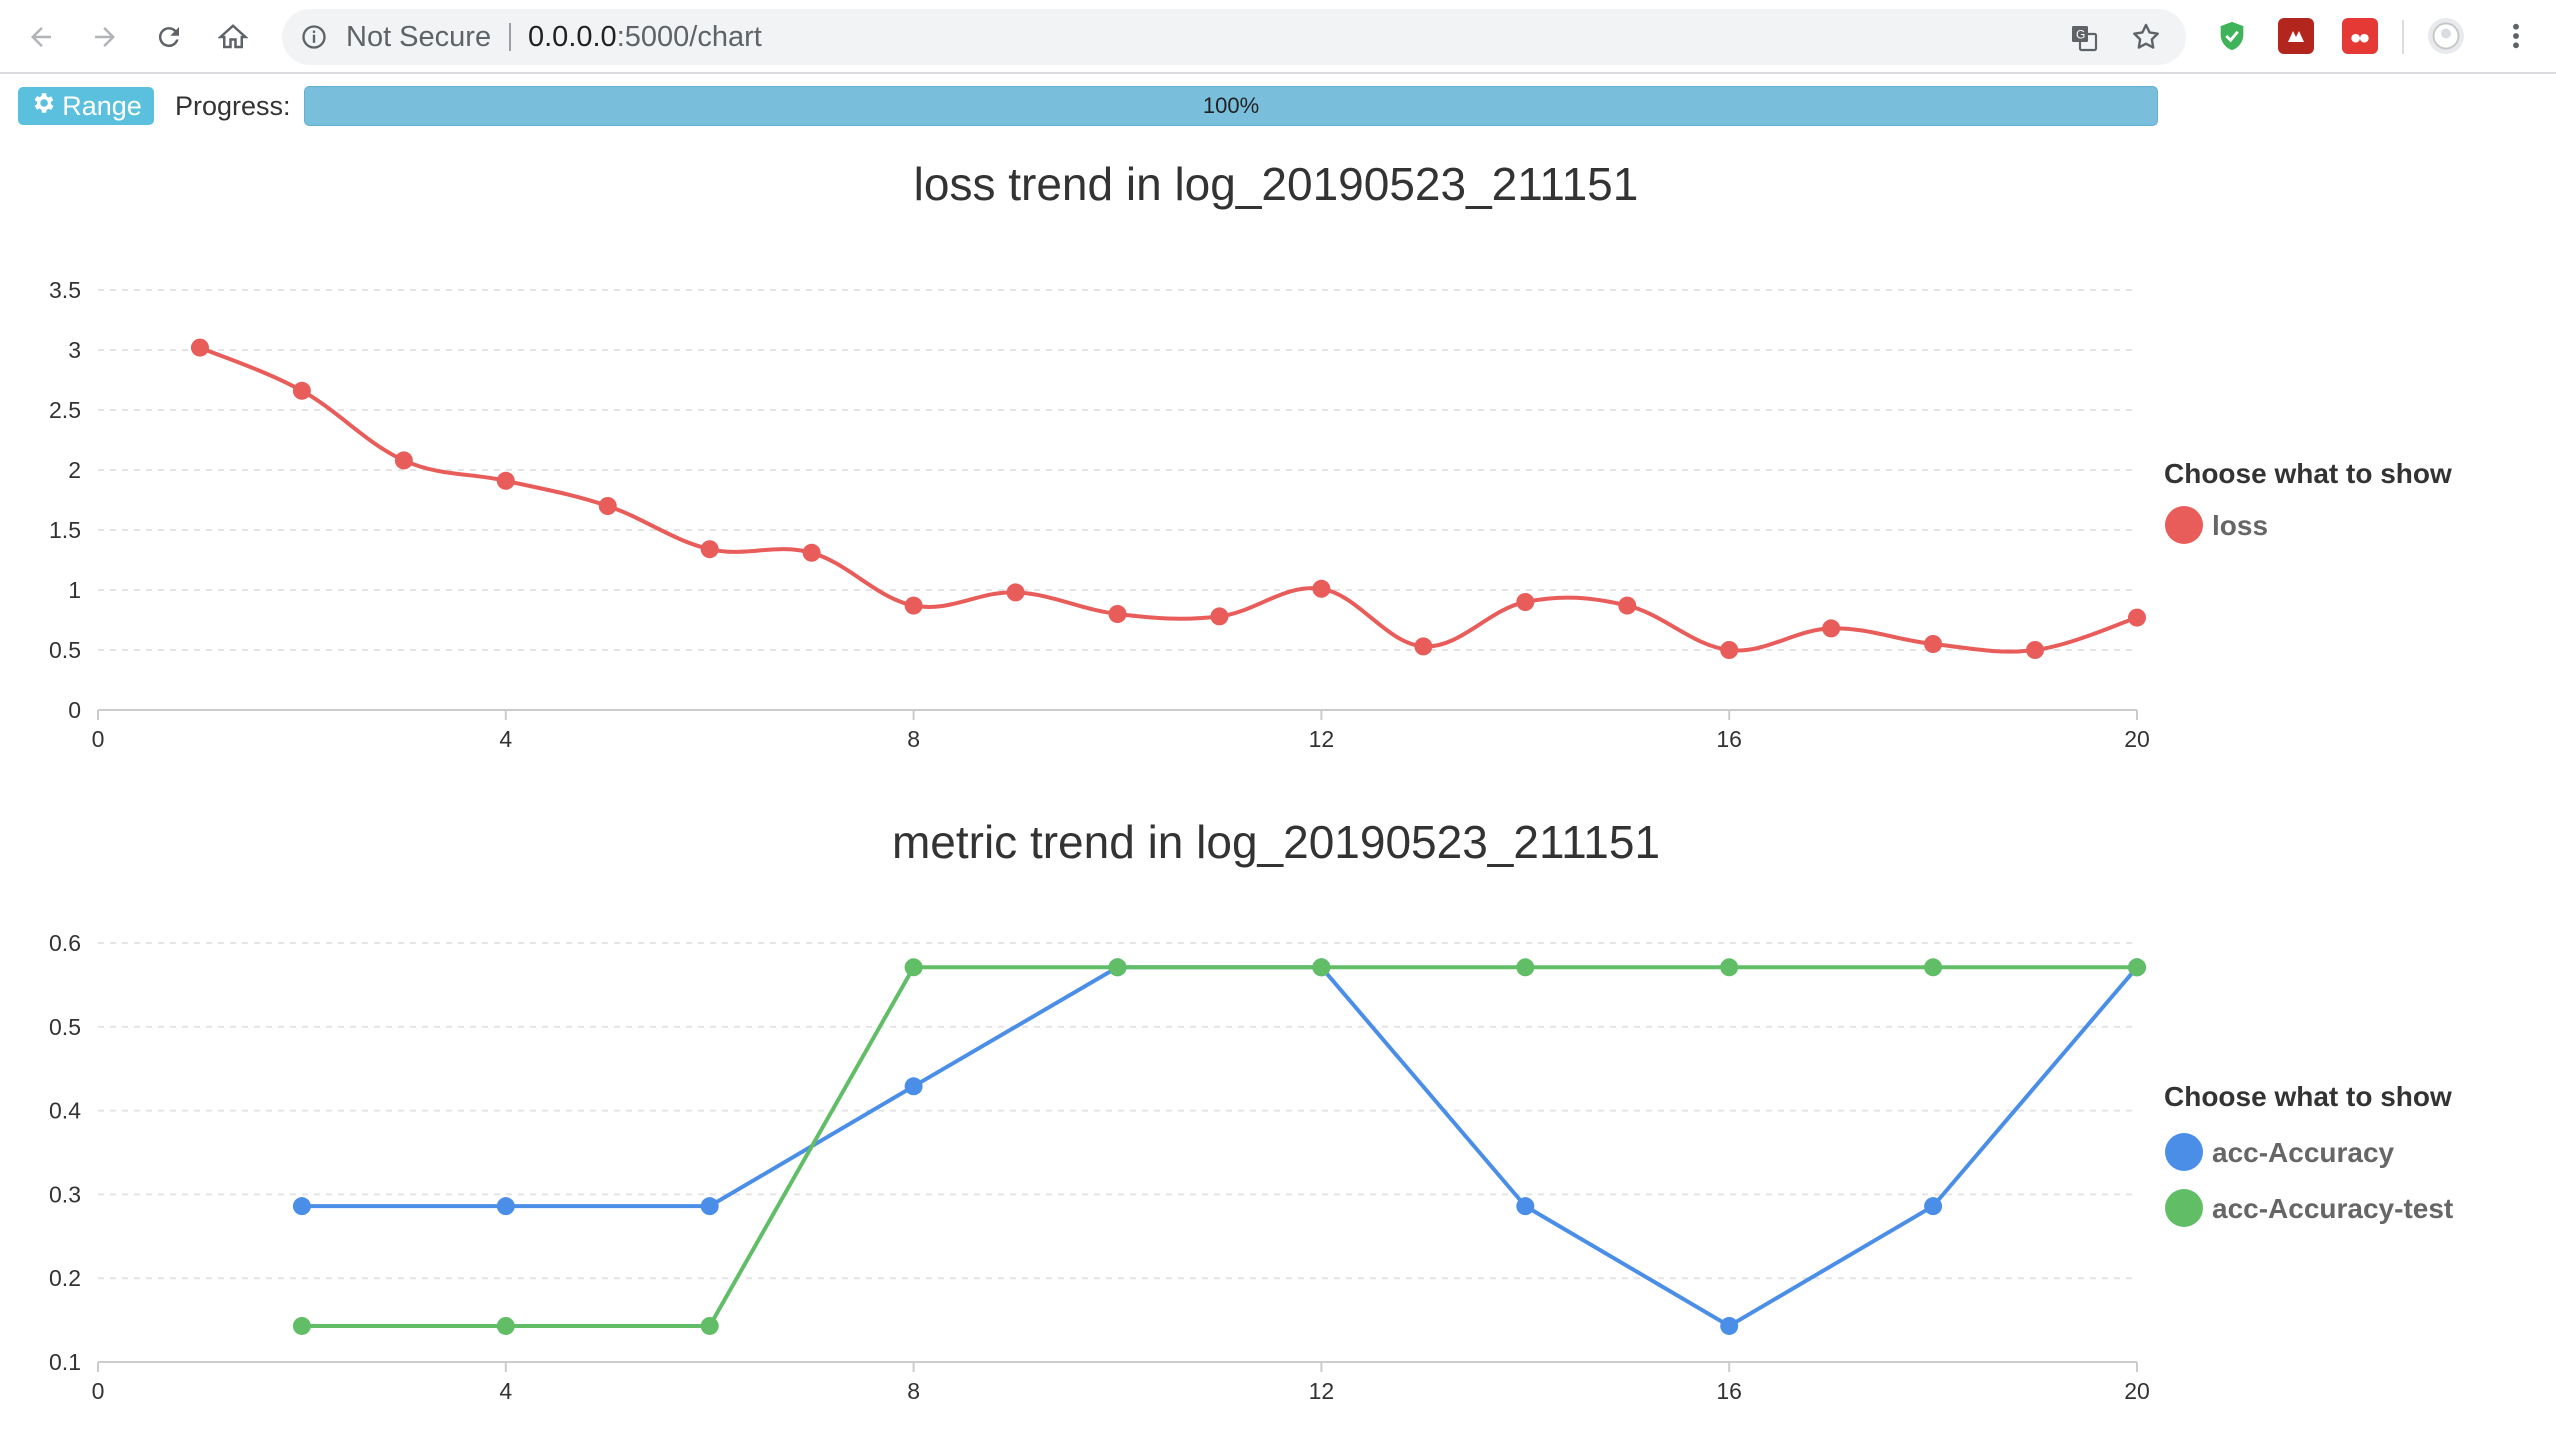 The height and width of the screenshot is (1450, 2556). I want to click on url-path: :5000/chart, so click(689, 37).